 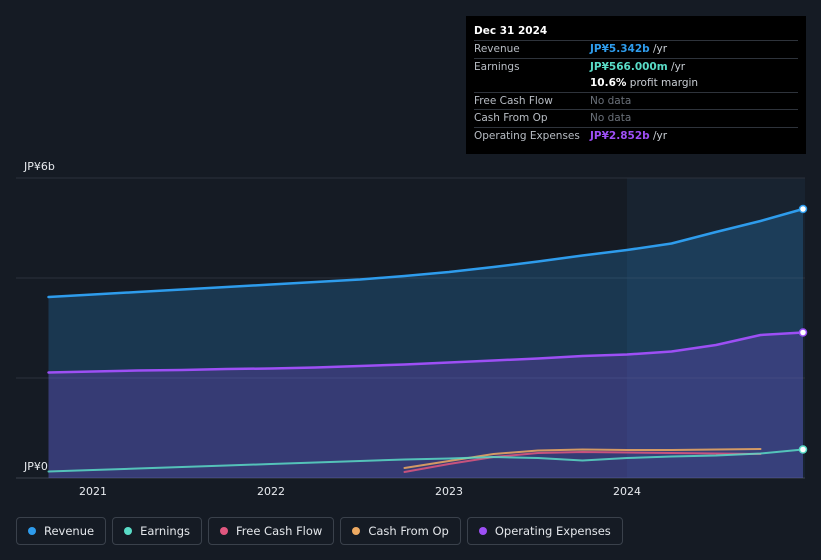 I want to click on tooltip-unit: profit margin, so click(x=664, y=83).